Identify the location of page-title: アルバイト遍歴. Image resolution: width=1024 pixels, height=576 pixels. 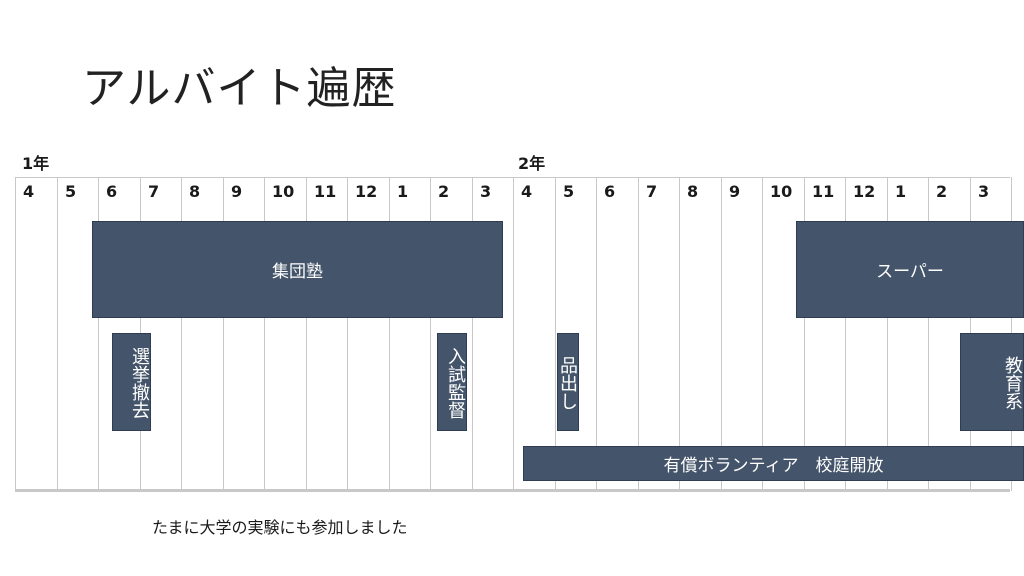
(239, 88).